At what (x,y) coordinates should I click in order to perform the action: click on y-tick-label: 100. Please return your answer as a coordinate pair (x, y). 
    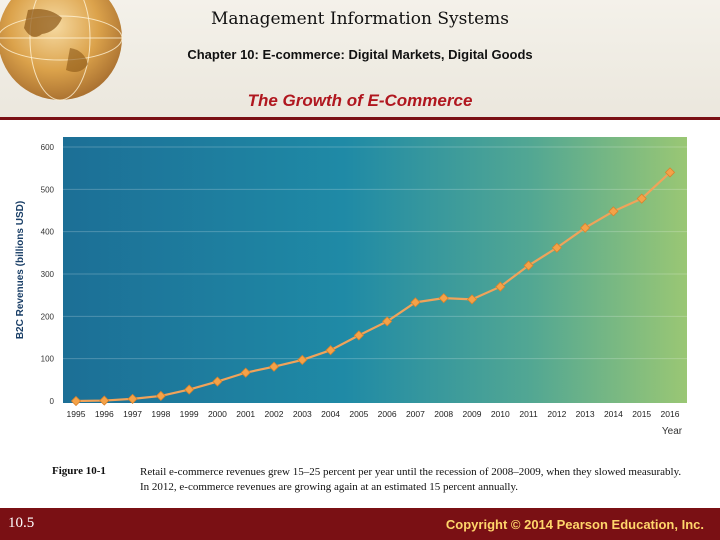
    Looking at the image, I should click on (48, 359).